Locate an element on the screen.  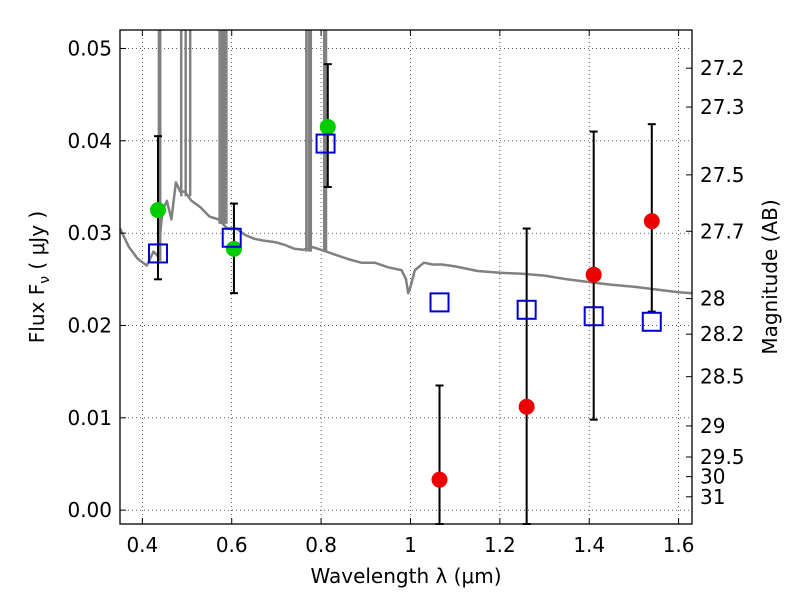
y-tick-label: 0.04 is located at coordinates (89, 141).